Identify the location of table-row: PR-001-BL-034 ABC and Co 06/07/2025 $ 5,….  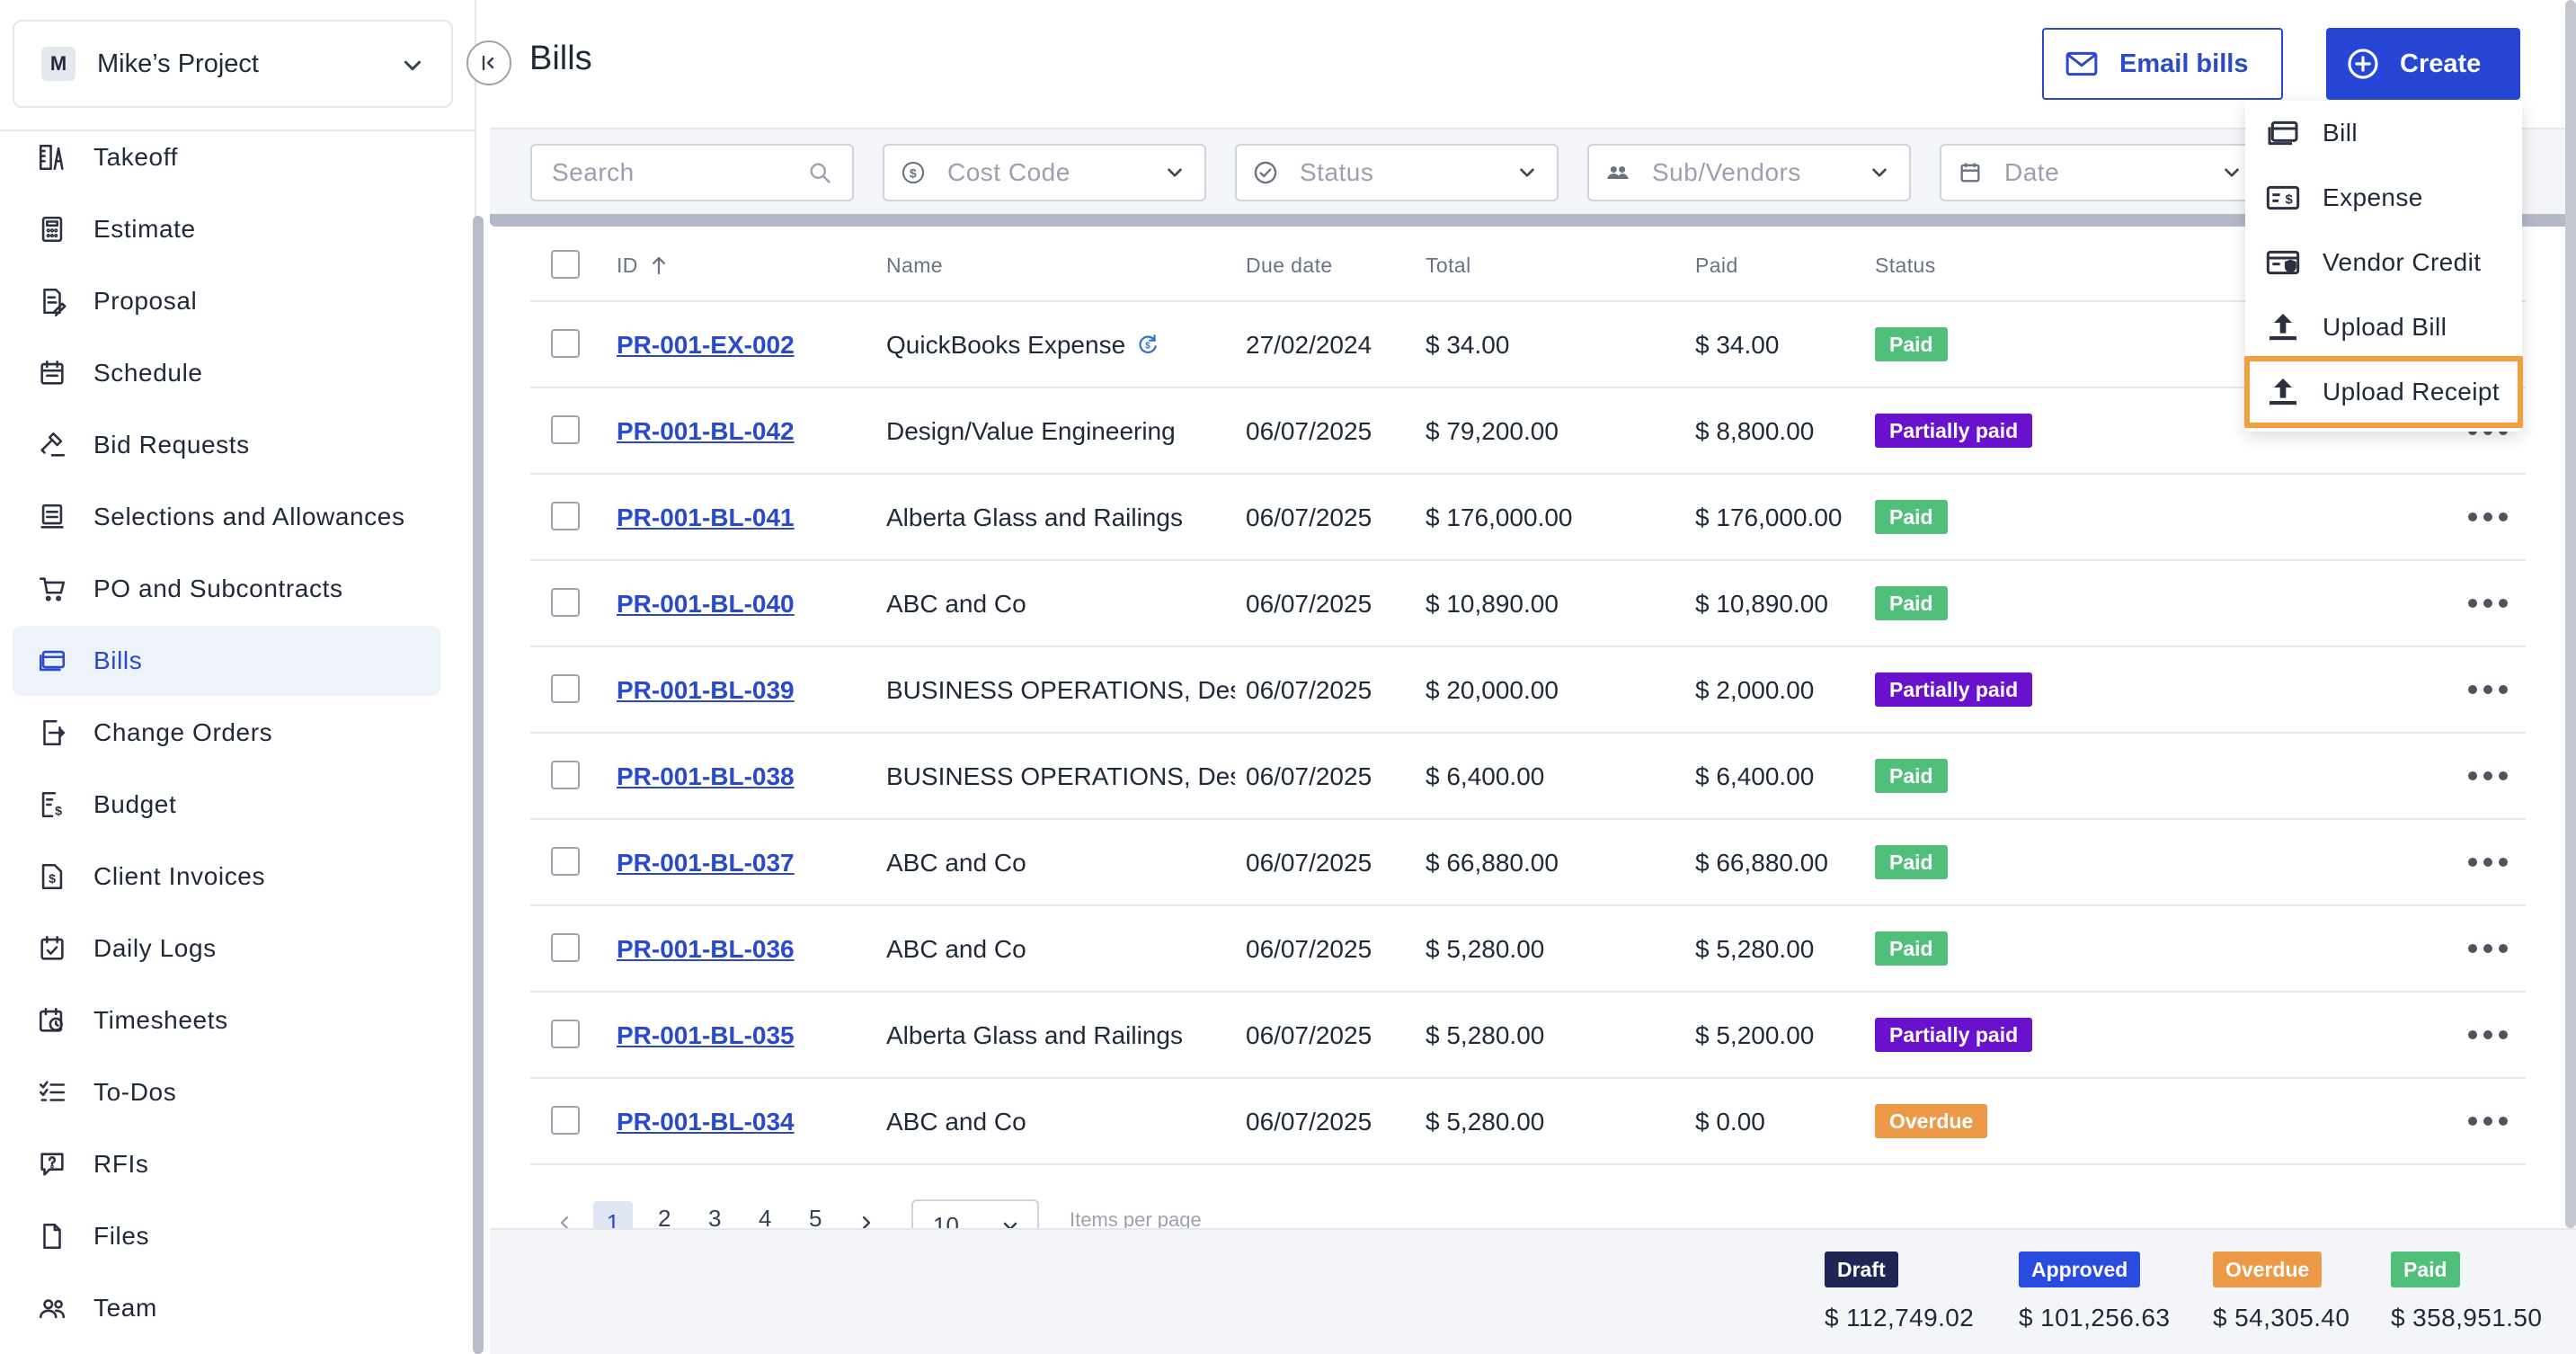
(1528, 1122).